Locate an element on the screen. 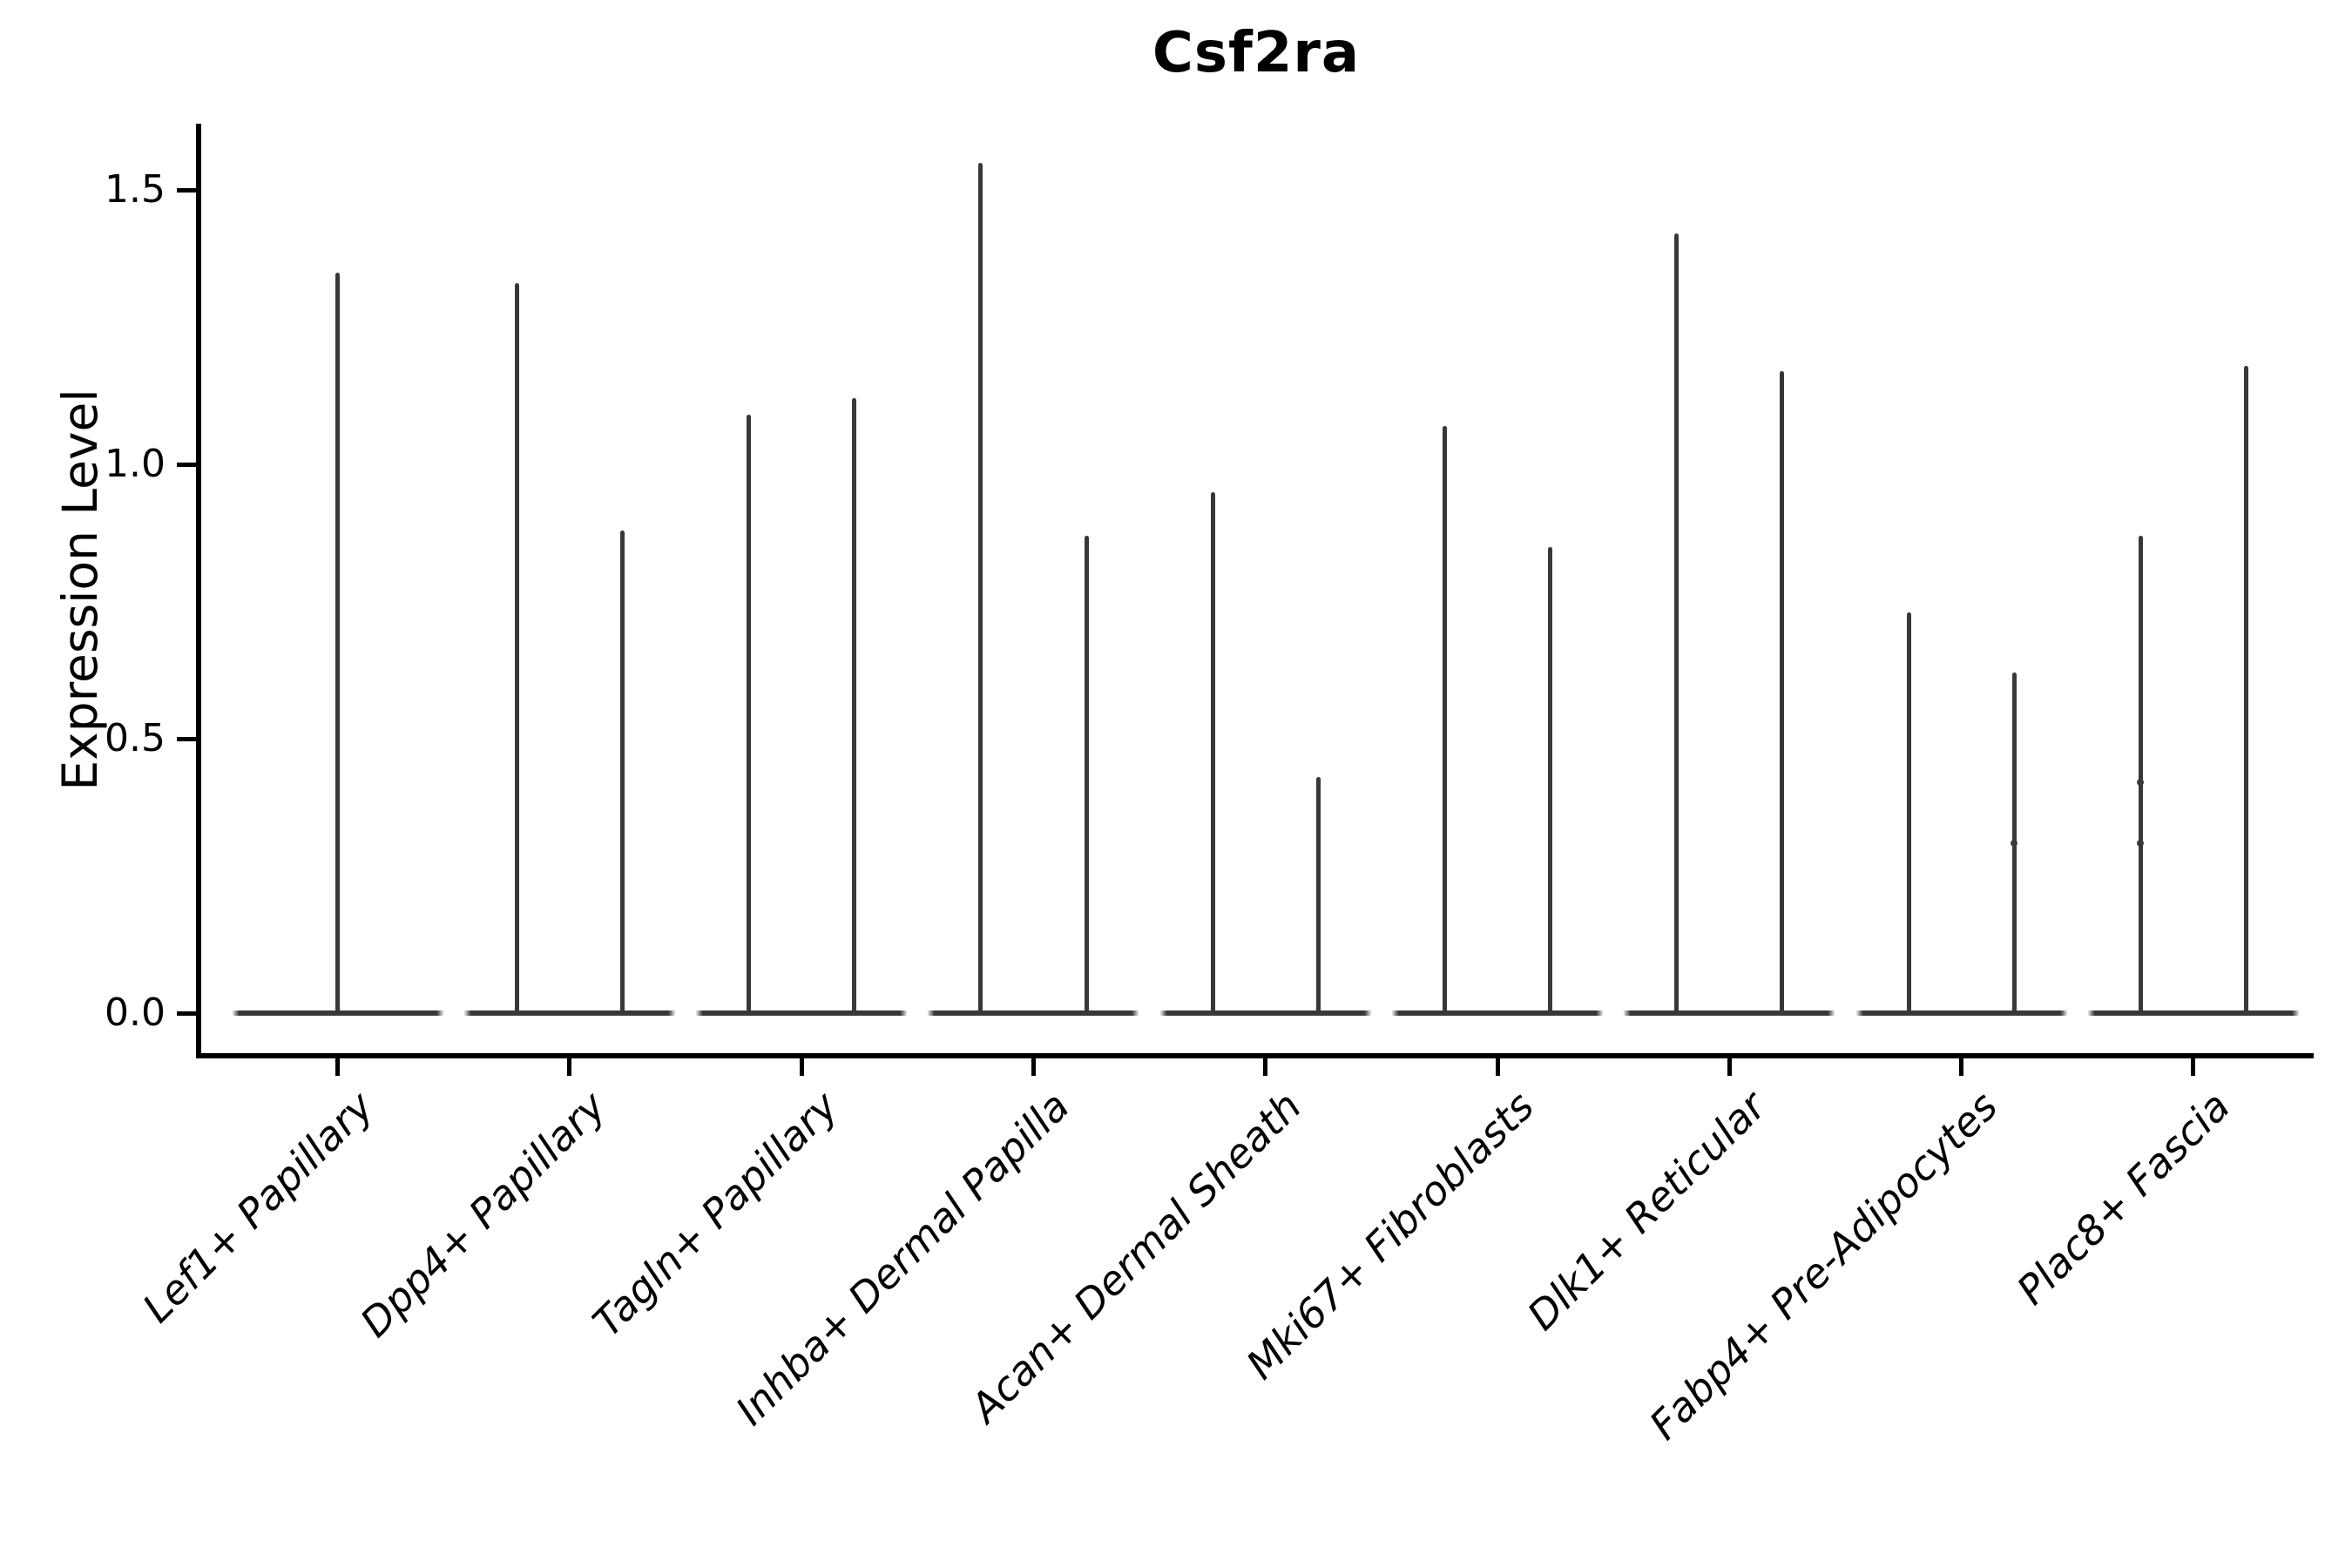  y-tick-label: 1.0 is located at coordinates (135, 464).